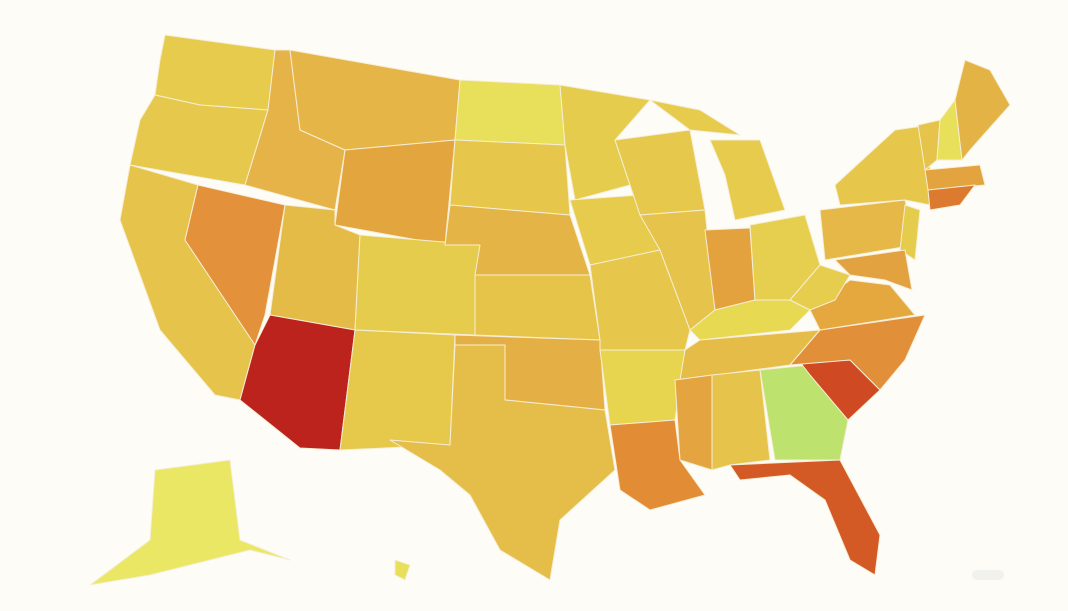 The width and height of the screenshot is (1068, 611). What do you see at coordinates (988, 575) in the screenshot?
I see `attribution` at bounding box center [988, 575].